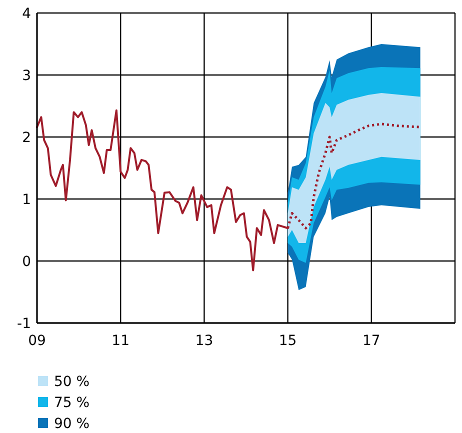 The height and width of the screenshot is (433, 462). Describe the element at coordinates (37, 341) in the screenshot. I see `x-tick-label: 09` at that location.